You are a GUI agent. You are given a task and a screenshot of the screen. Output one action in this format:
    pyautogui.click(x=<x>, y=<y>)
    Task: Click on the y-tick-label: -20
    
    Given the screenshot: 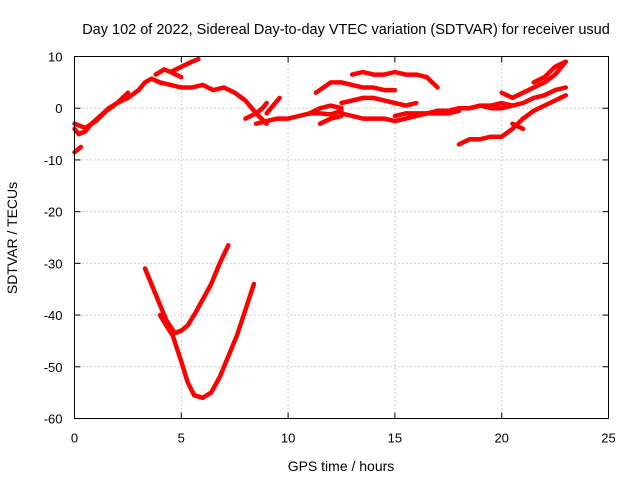 What is the action you would take?
    pyautogui.click(x=53, y=212)
    